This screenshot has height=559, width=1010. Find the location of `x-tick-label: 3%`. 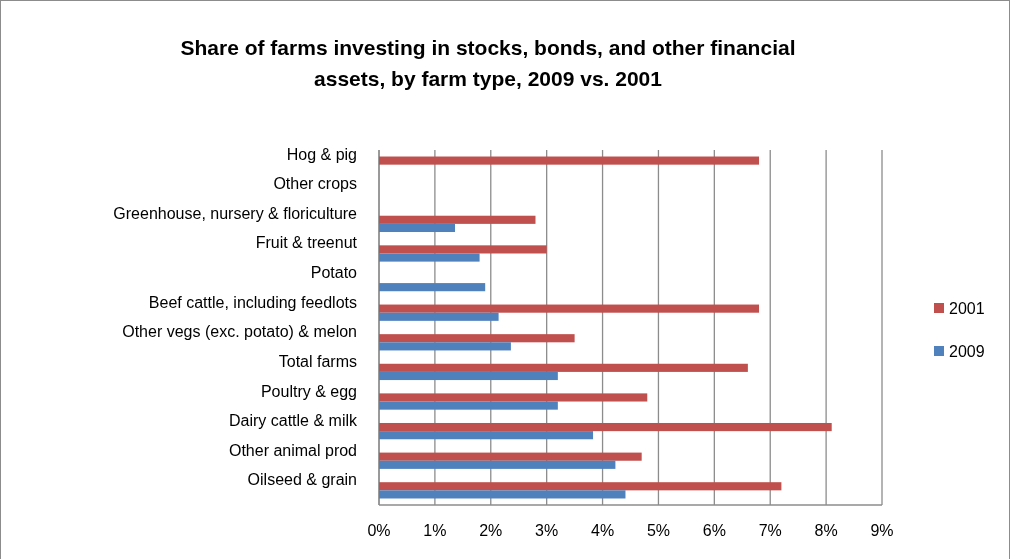

x-tick-label: 3% is located at coordinates (547, 530).